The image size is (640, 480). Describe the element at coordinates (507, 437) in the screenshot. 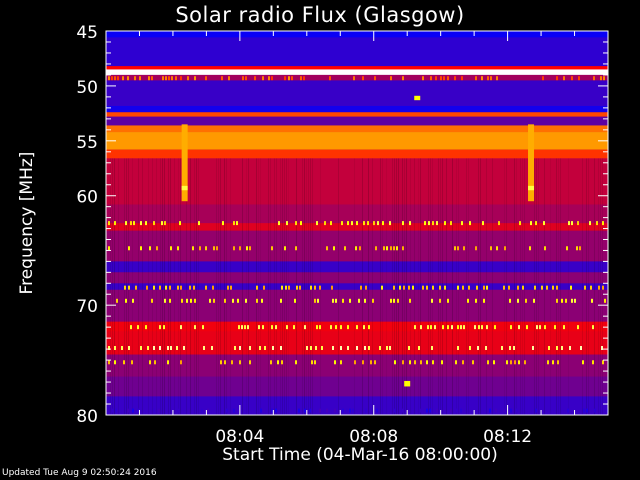

I see `x-tick-label: 08:12` at that location.